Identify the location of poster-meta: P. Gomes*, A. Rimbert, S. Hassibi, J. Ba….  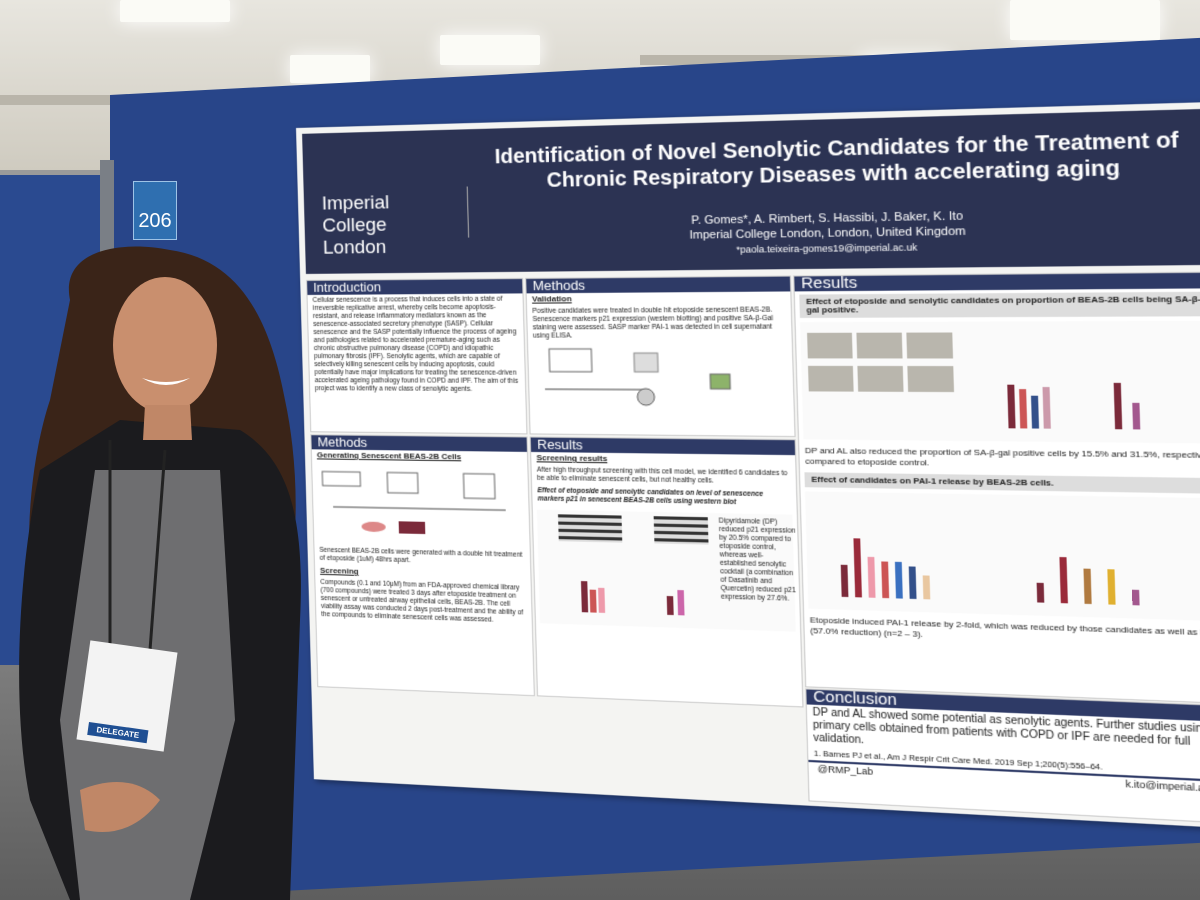
(840, 232).